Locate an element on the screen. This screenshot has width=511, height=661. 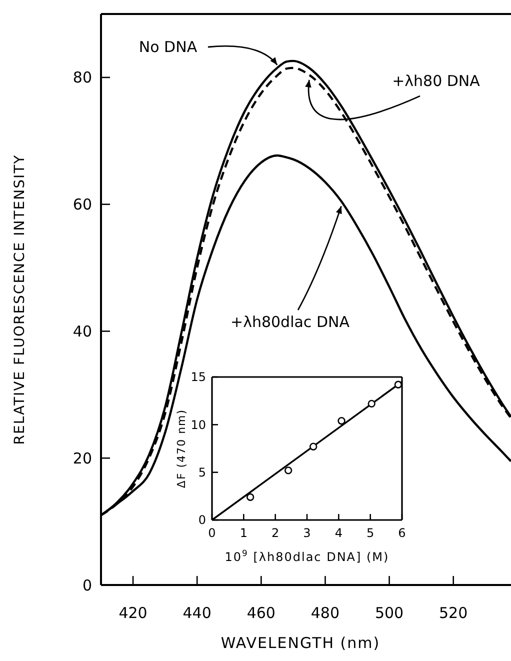
x-tick-label: 5 is located at coordinates (370, 533).